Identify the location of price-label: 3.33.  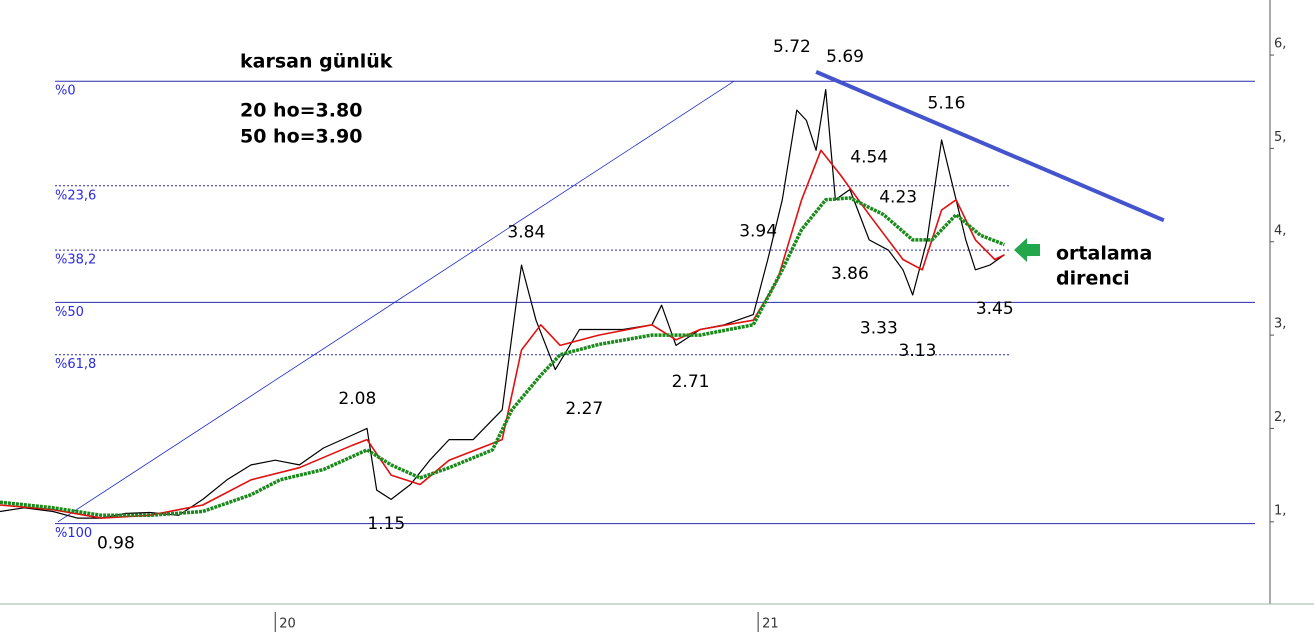
(879, 328).